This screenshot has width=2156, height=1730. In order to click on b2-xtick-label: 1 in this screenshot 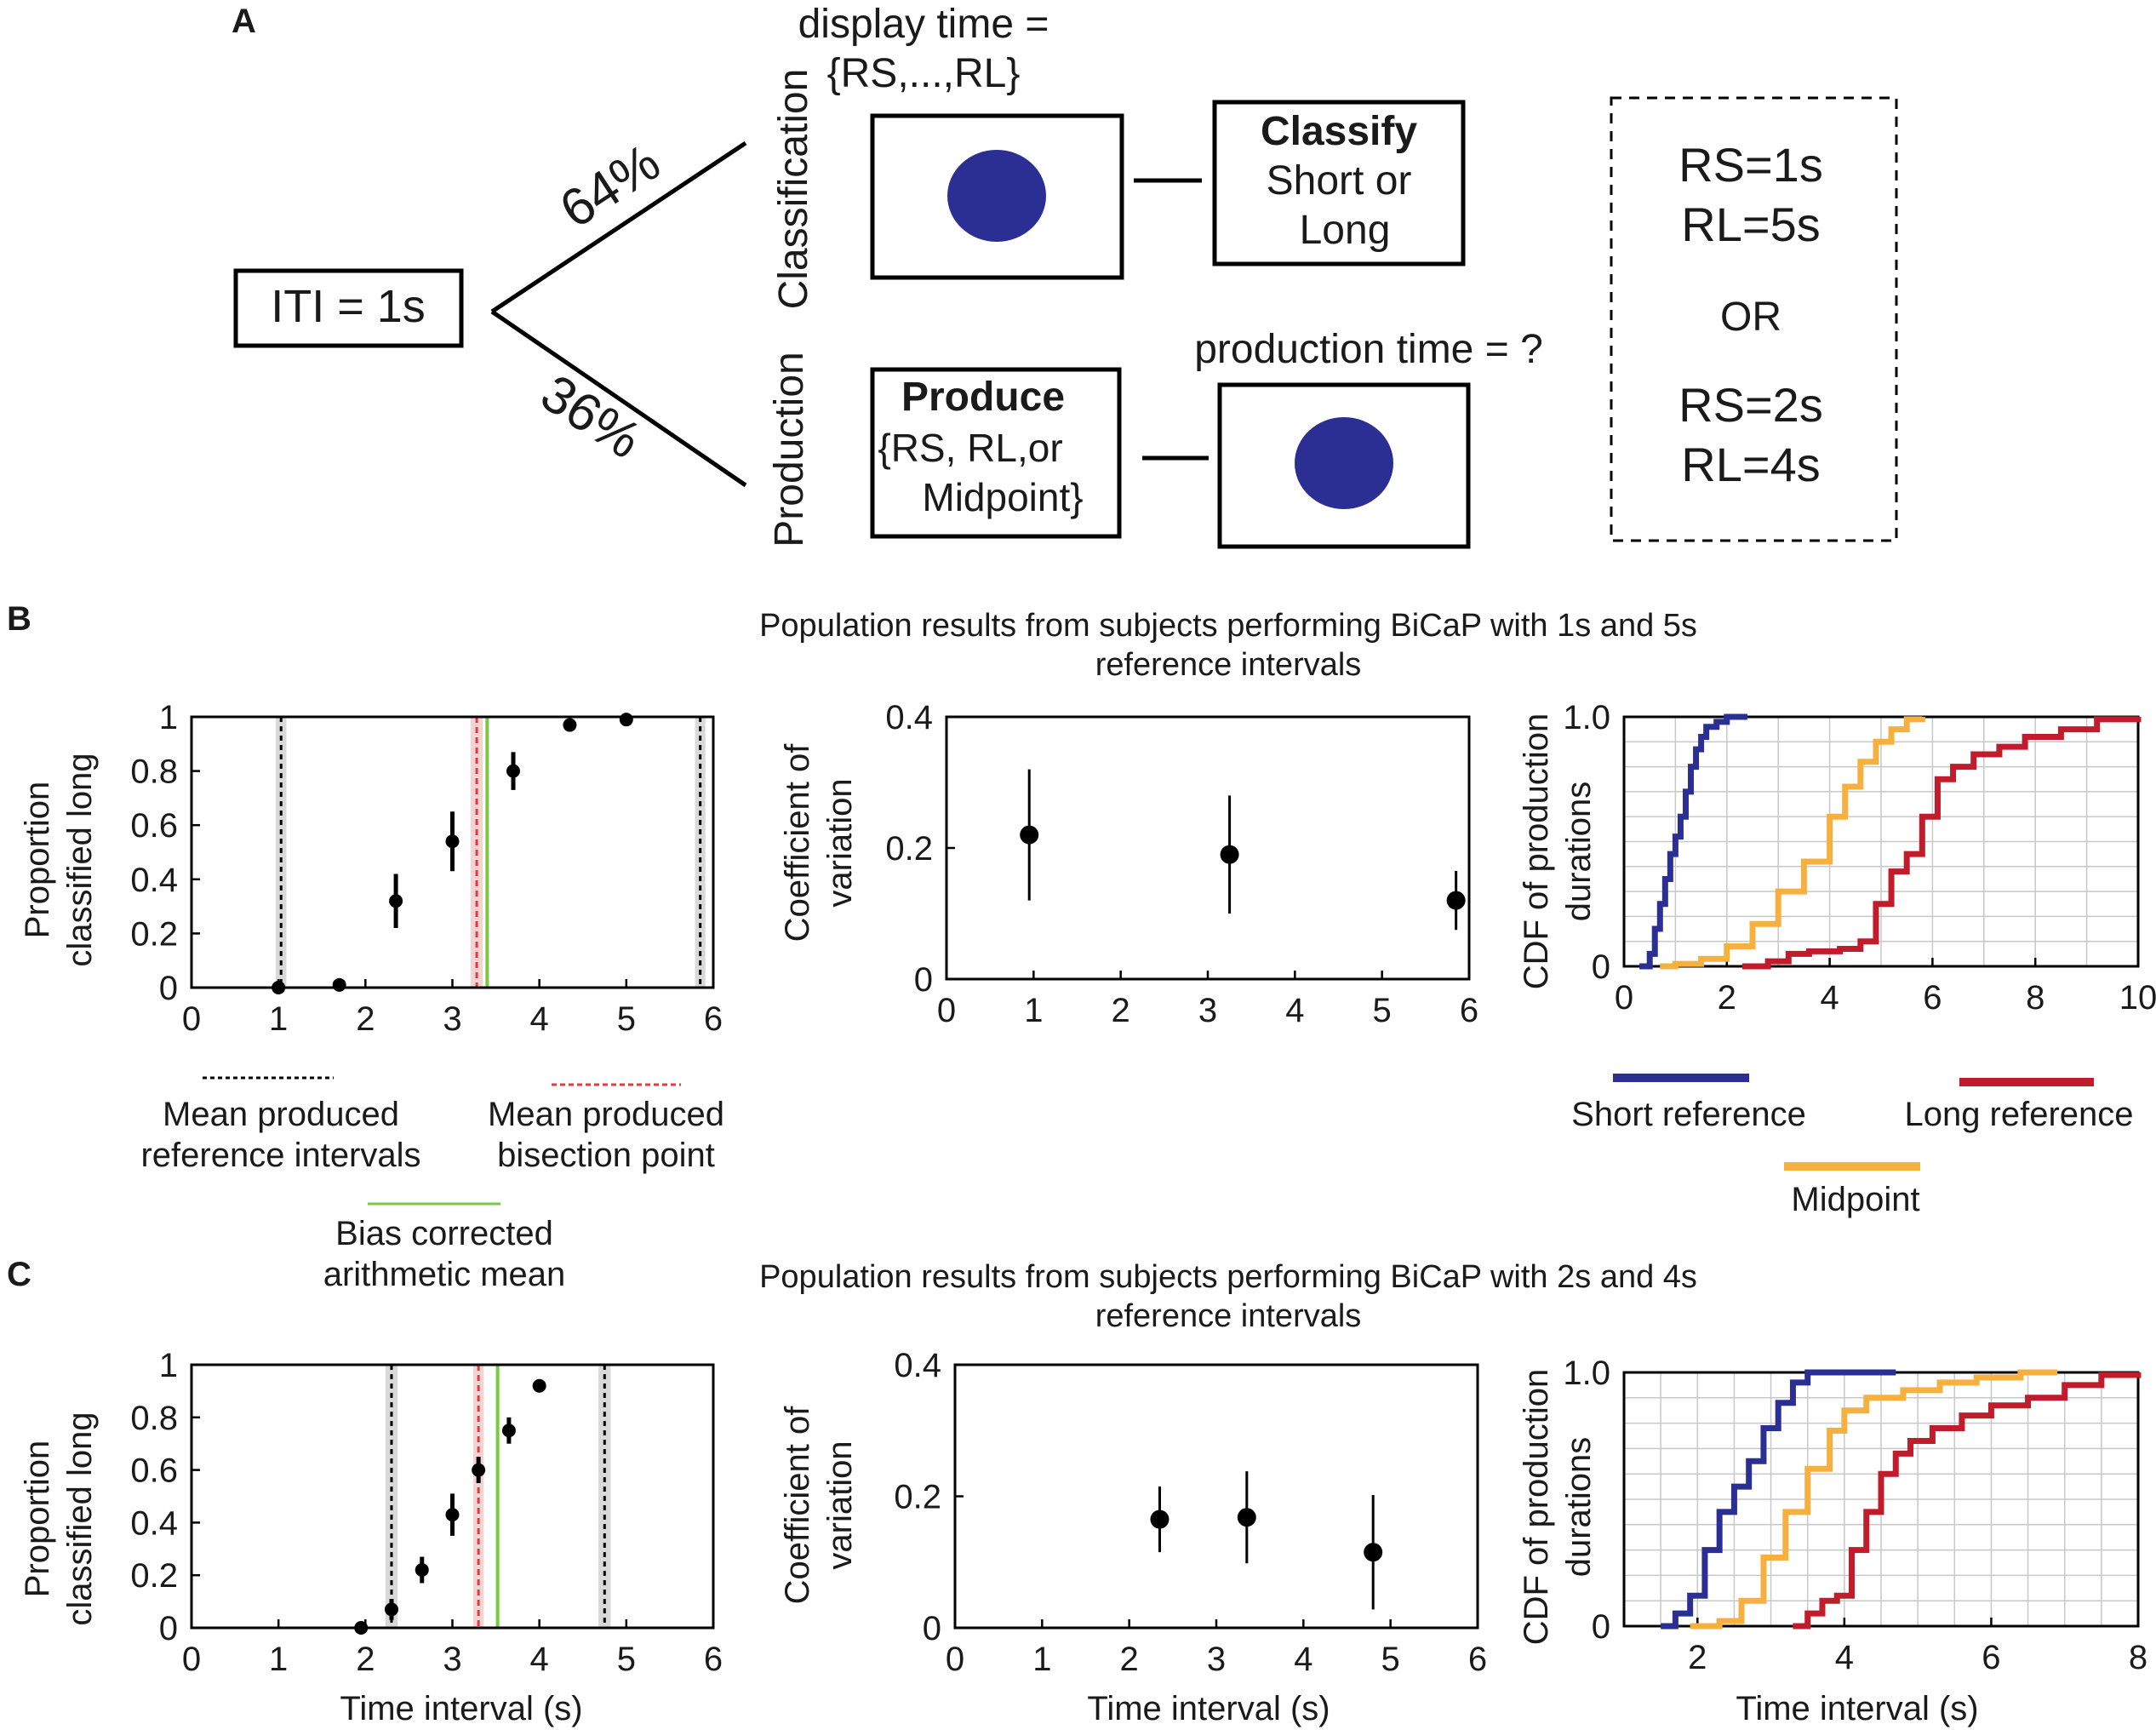, I will do `click(1033, 1011)`.